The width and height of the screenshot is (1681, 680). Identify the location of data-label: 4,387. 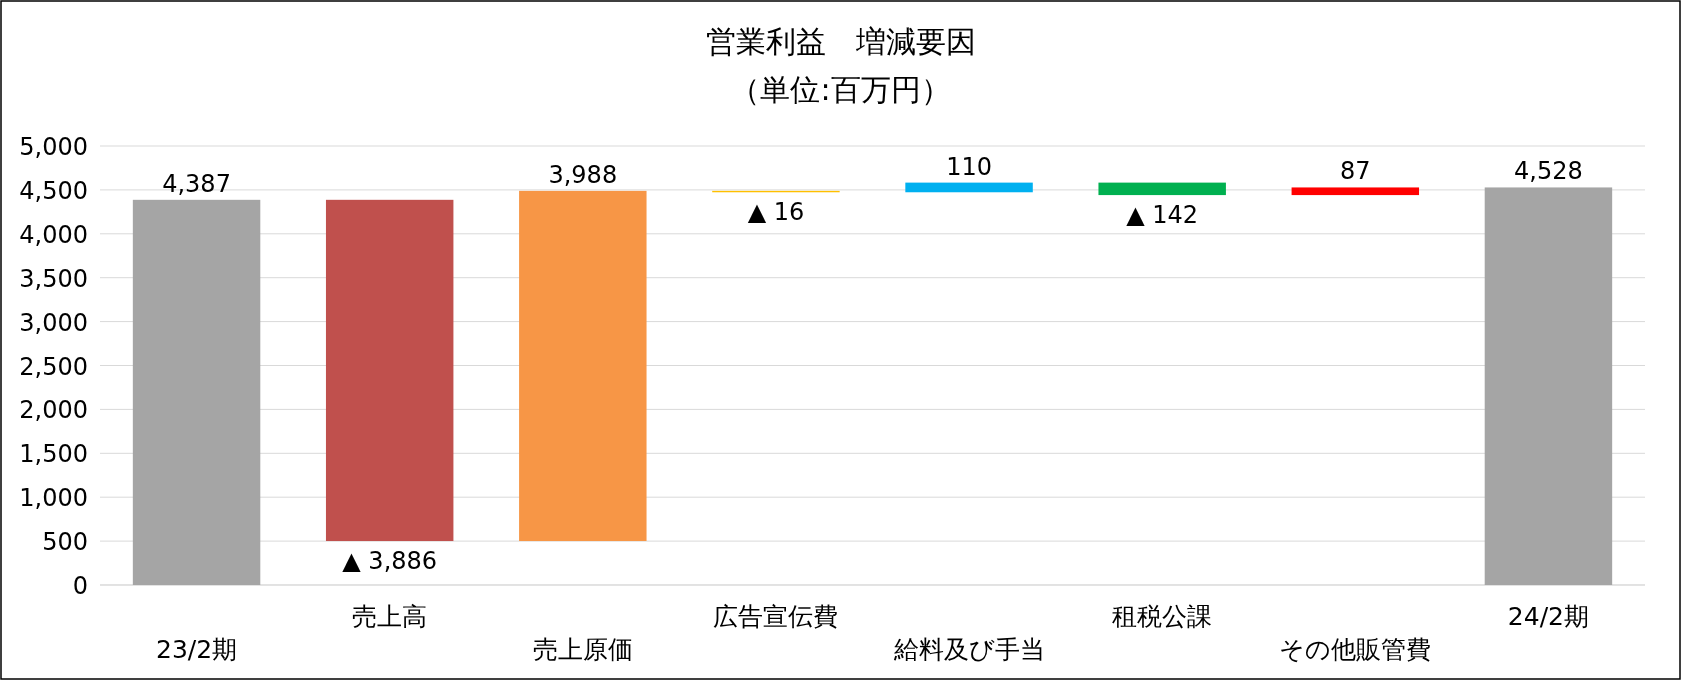
(196, 183).